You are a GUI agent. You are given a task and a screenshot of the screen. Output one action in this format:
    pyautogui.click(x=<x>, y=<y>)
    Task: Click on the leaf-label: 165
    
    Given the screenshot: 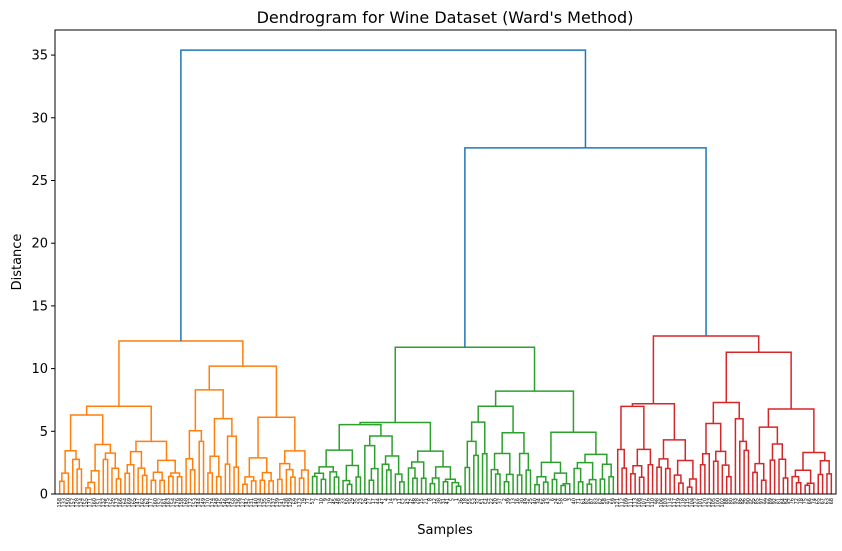 What is the action you would take?
    pyautogui.click(x=134, y=503)
    